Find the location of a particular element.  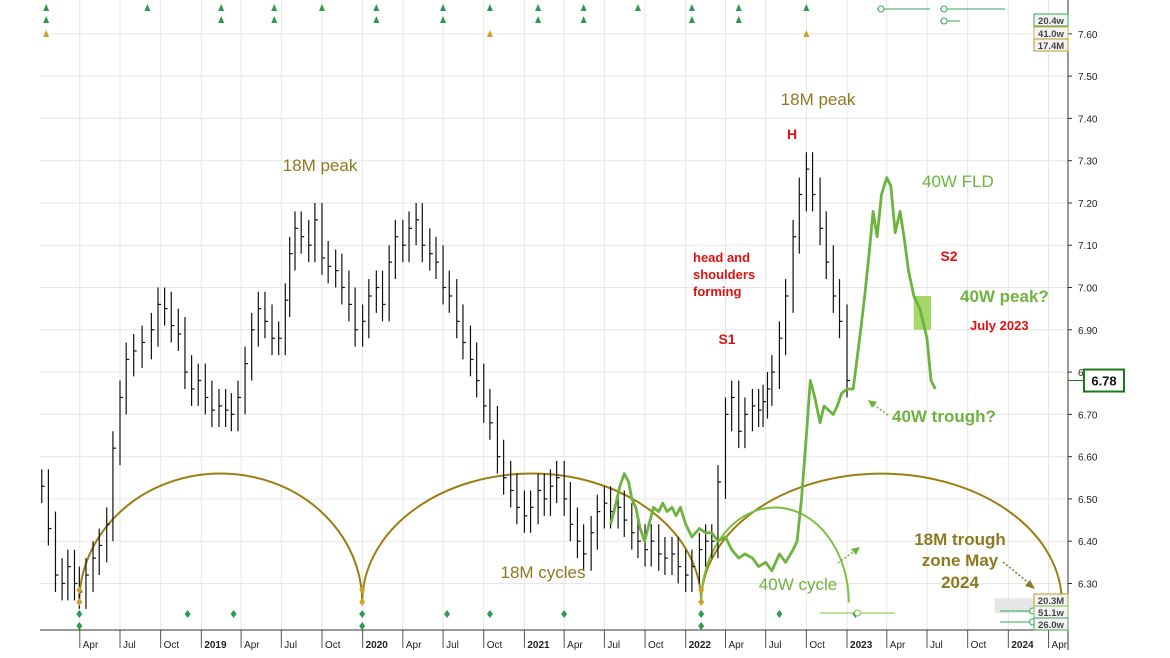

y-tick-label: 7.20 is located at coordinates (1088, 204).